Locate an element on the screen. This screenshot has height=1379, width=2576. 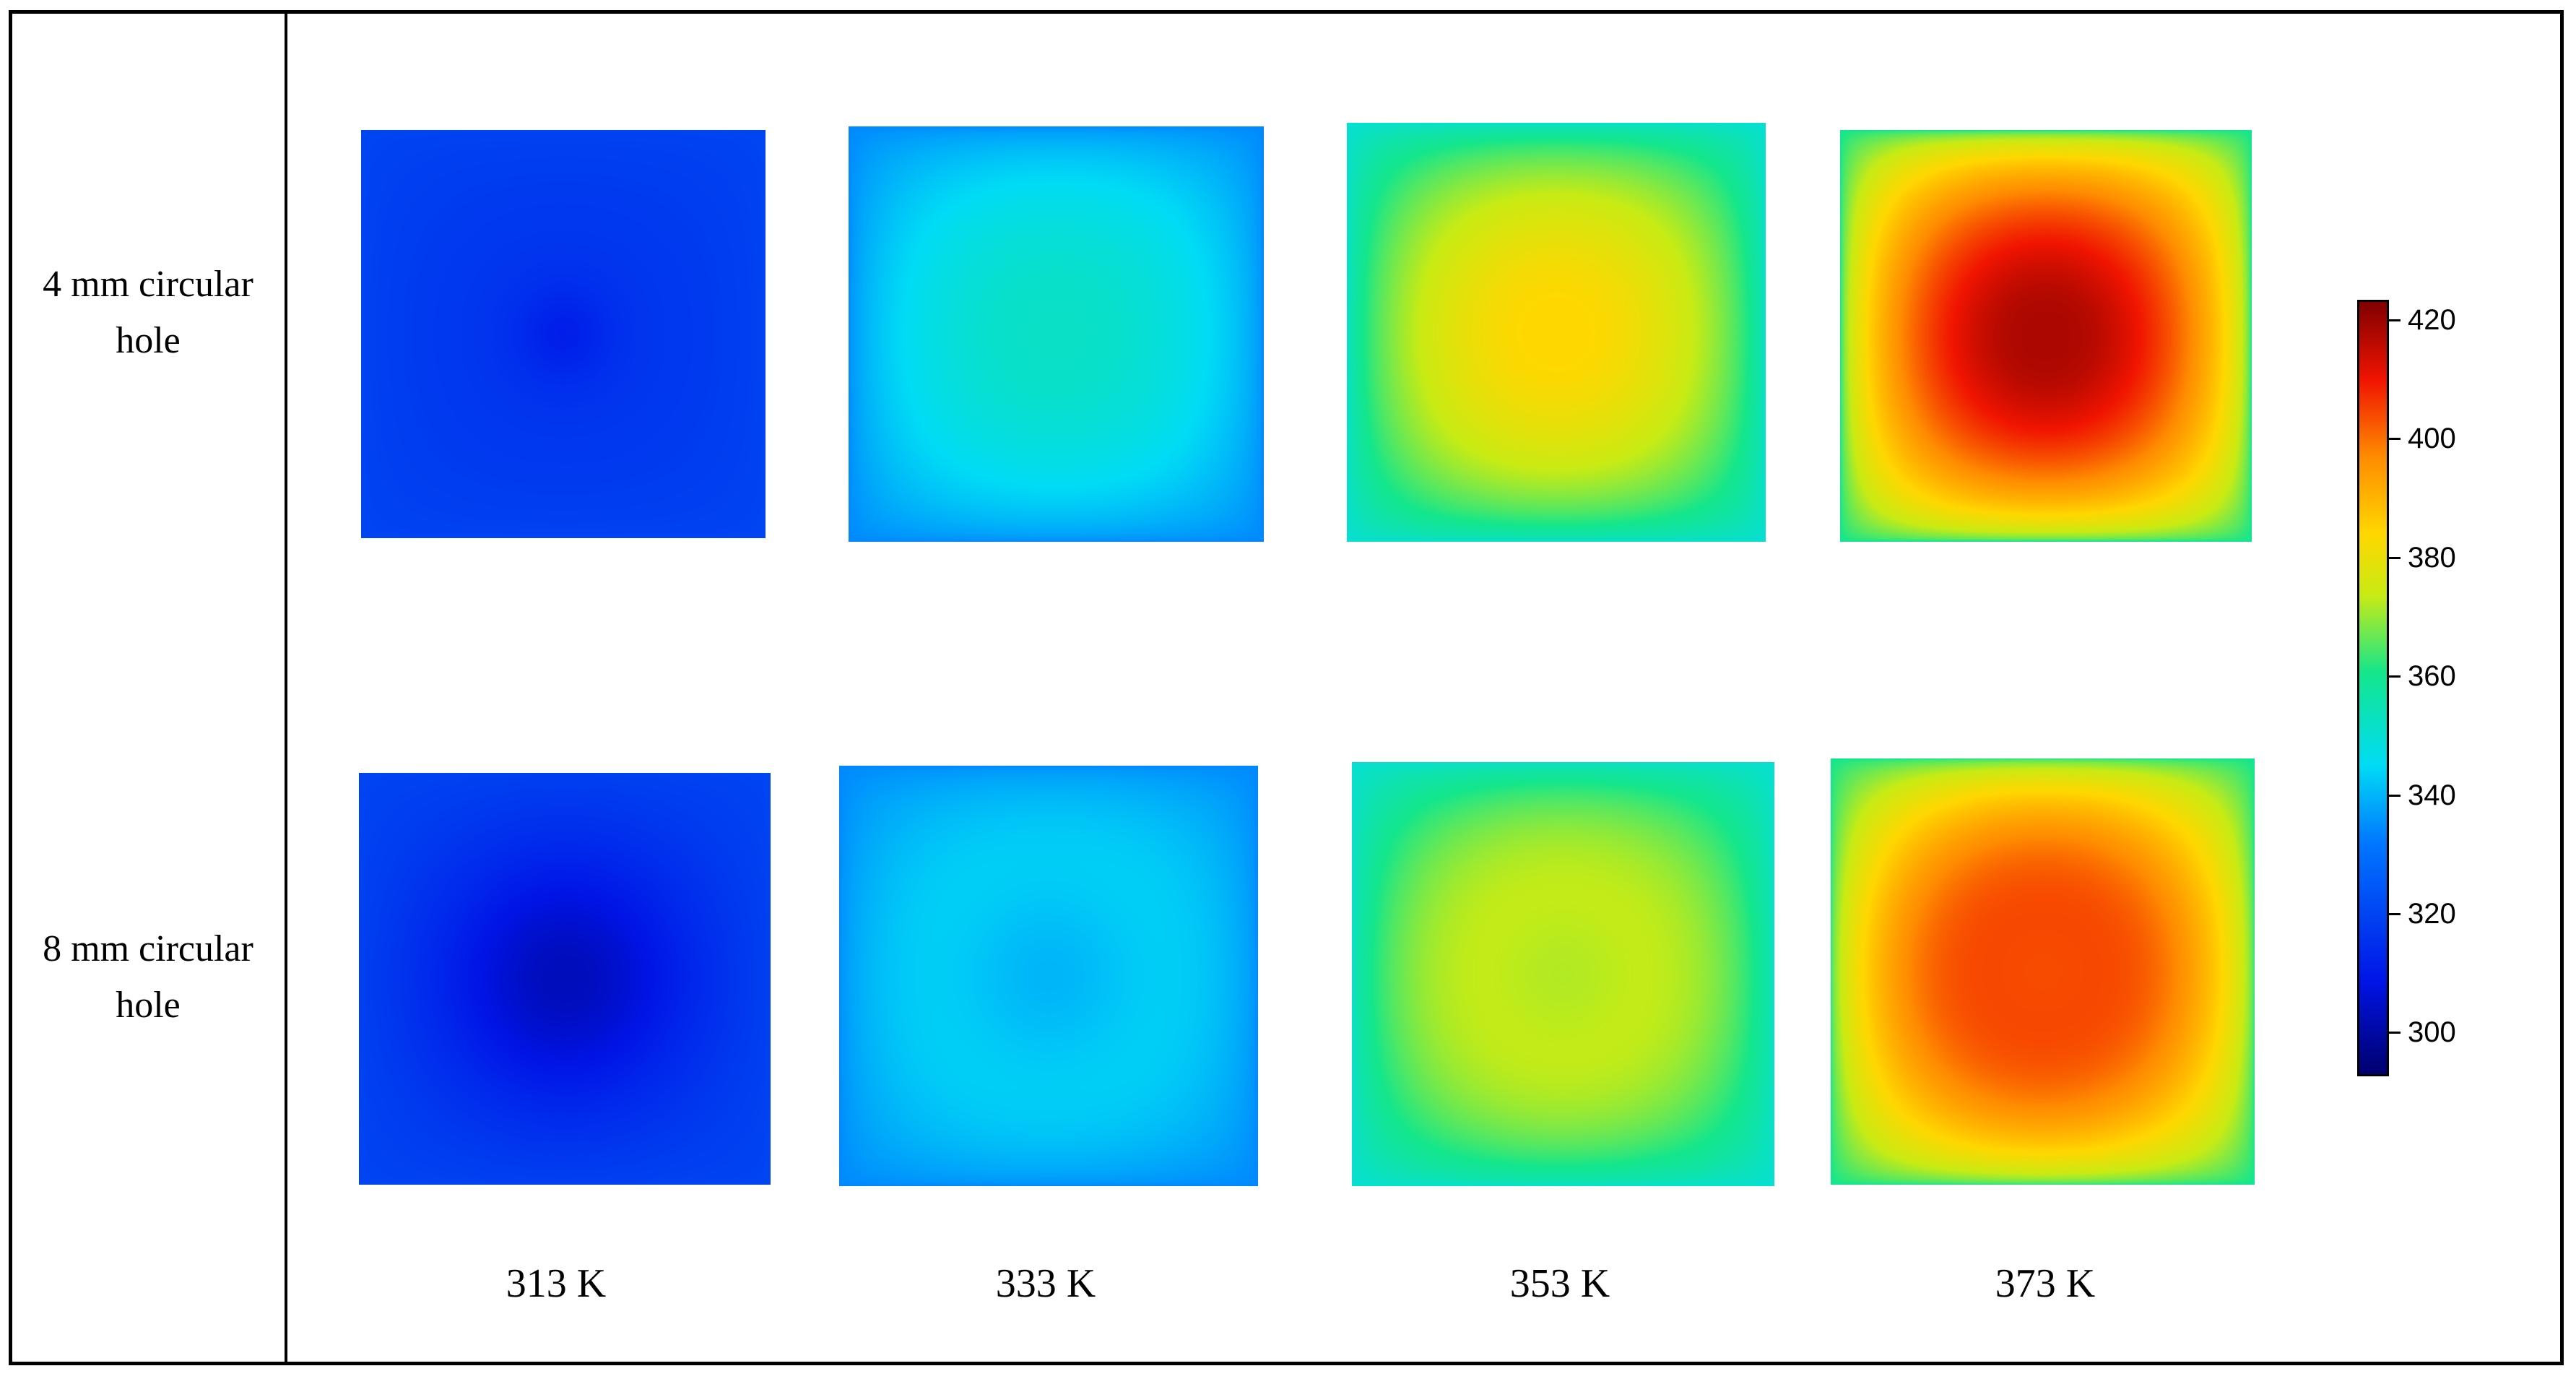
column-label-373k: 373 K is located at coordinates (2045, 1283).